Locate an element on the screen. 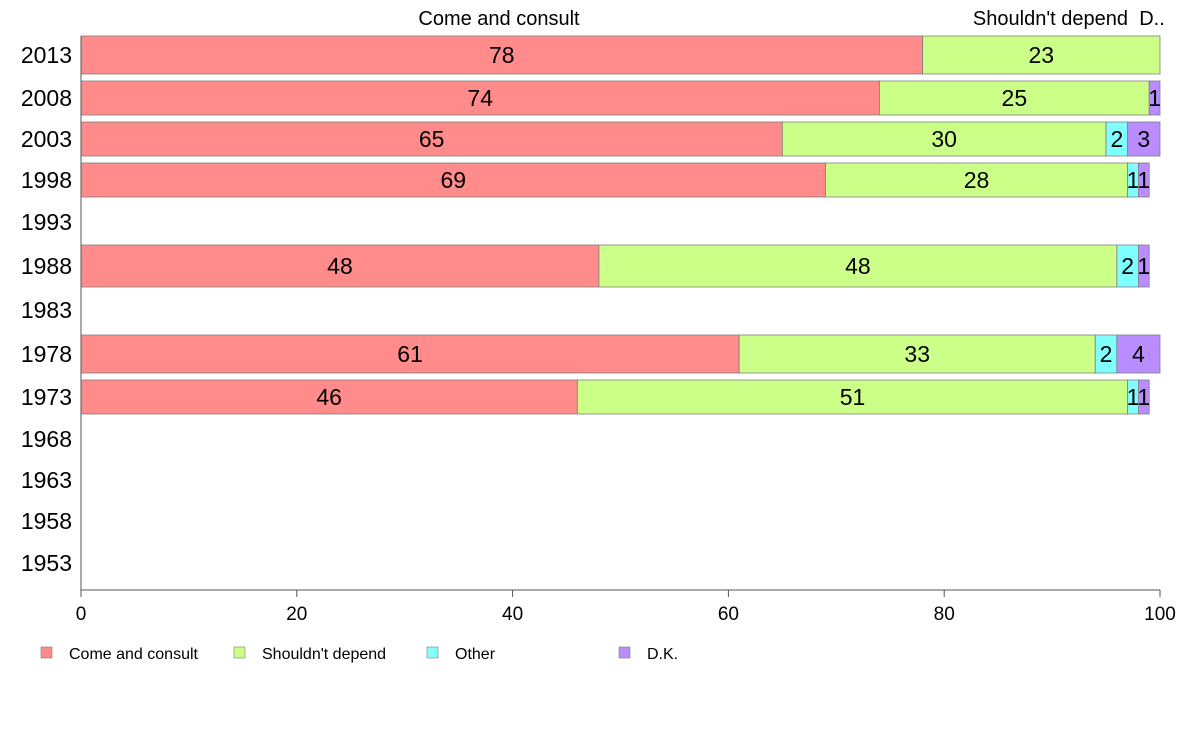 The height and width of the screenshot is (736, 1188). data-label: 30 is located at coordinates (944, 139).